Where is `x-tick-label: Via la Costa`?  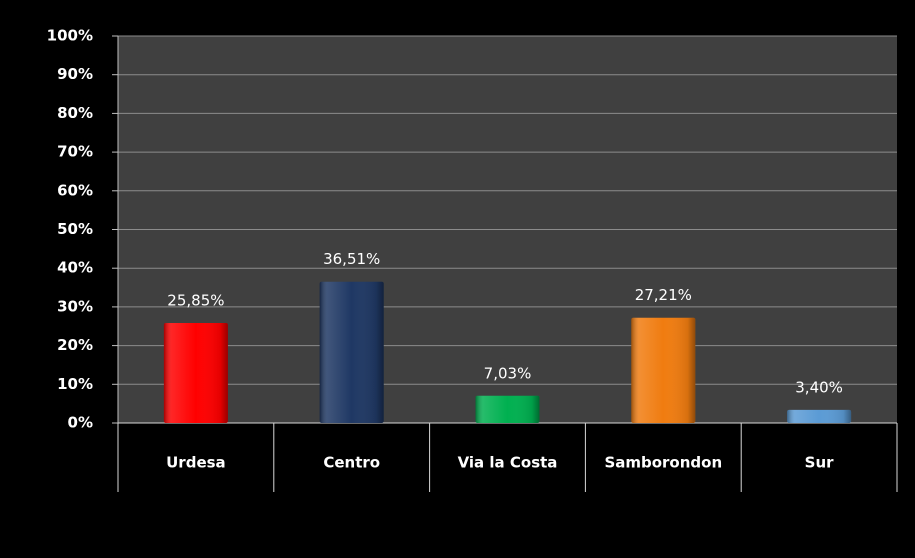
x-tick-label: Via la Costa is located at coordinates (508, 463).